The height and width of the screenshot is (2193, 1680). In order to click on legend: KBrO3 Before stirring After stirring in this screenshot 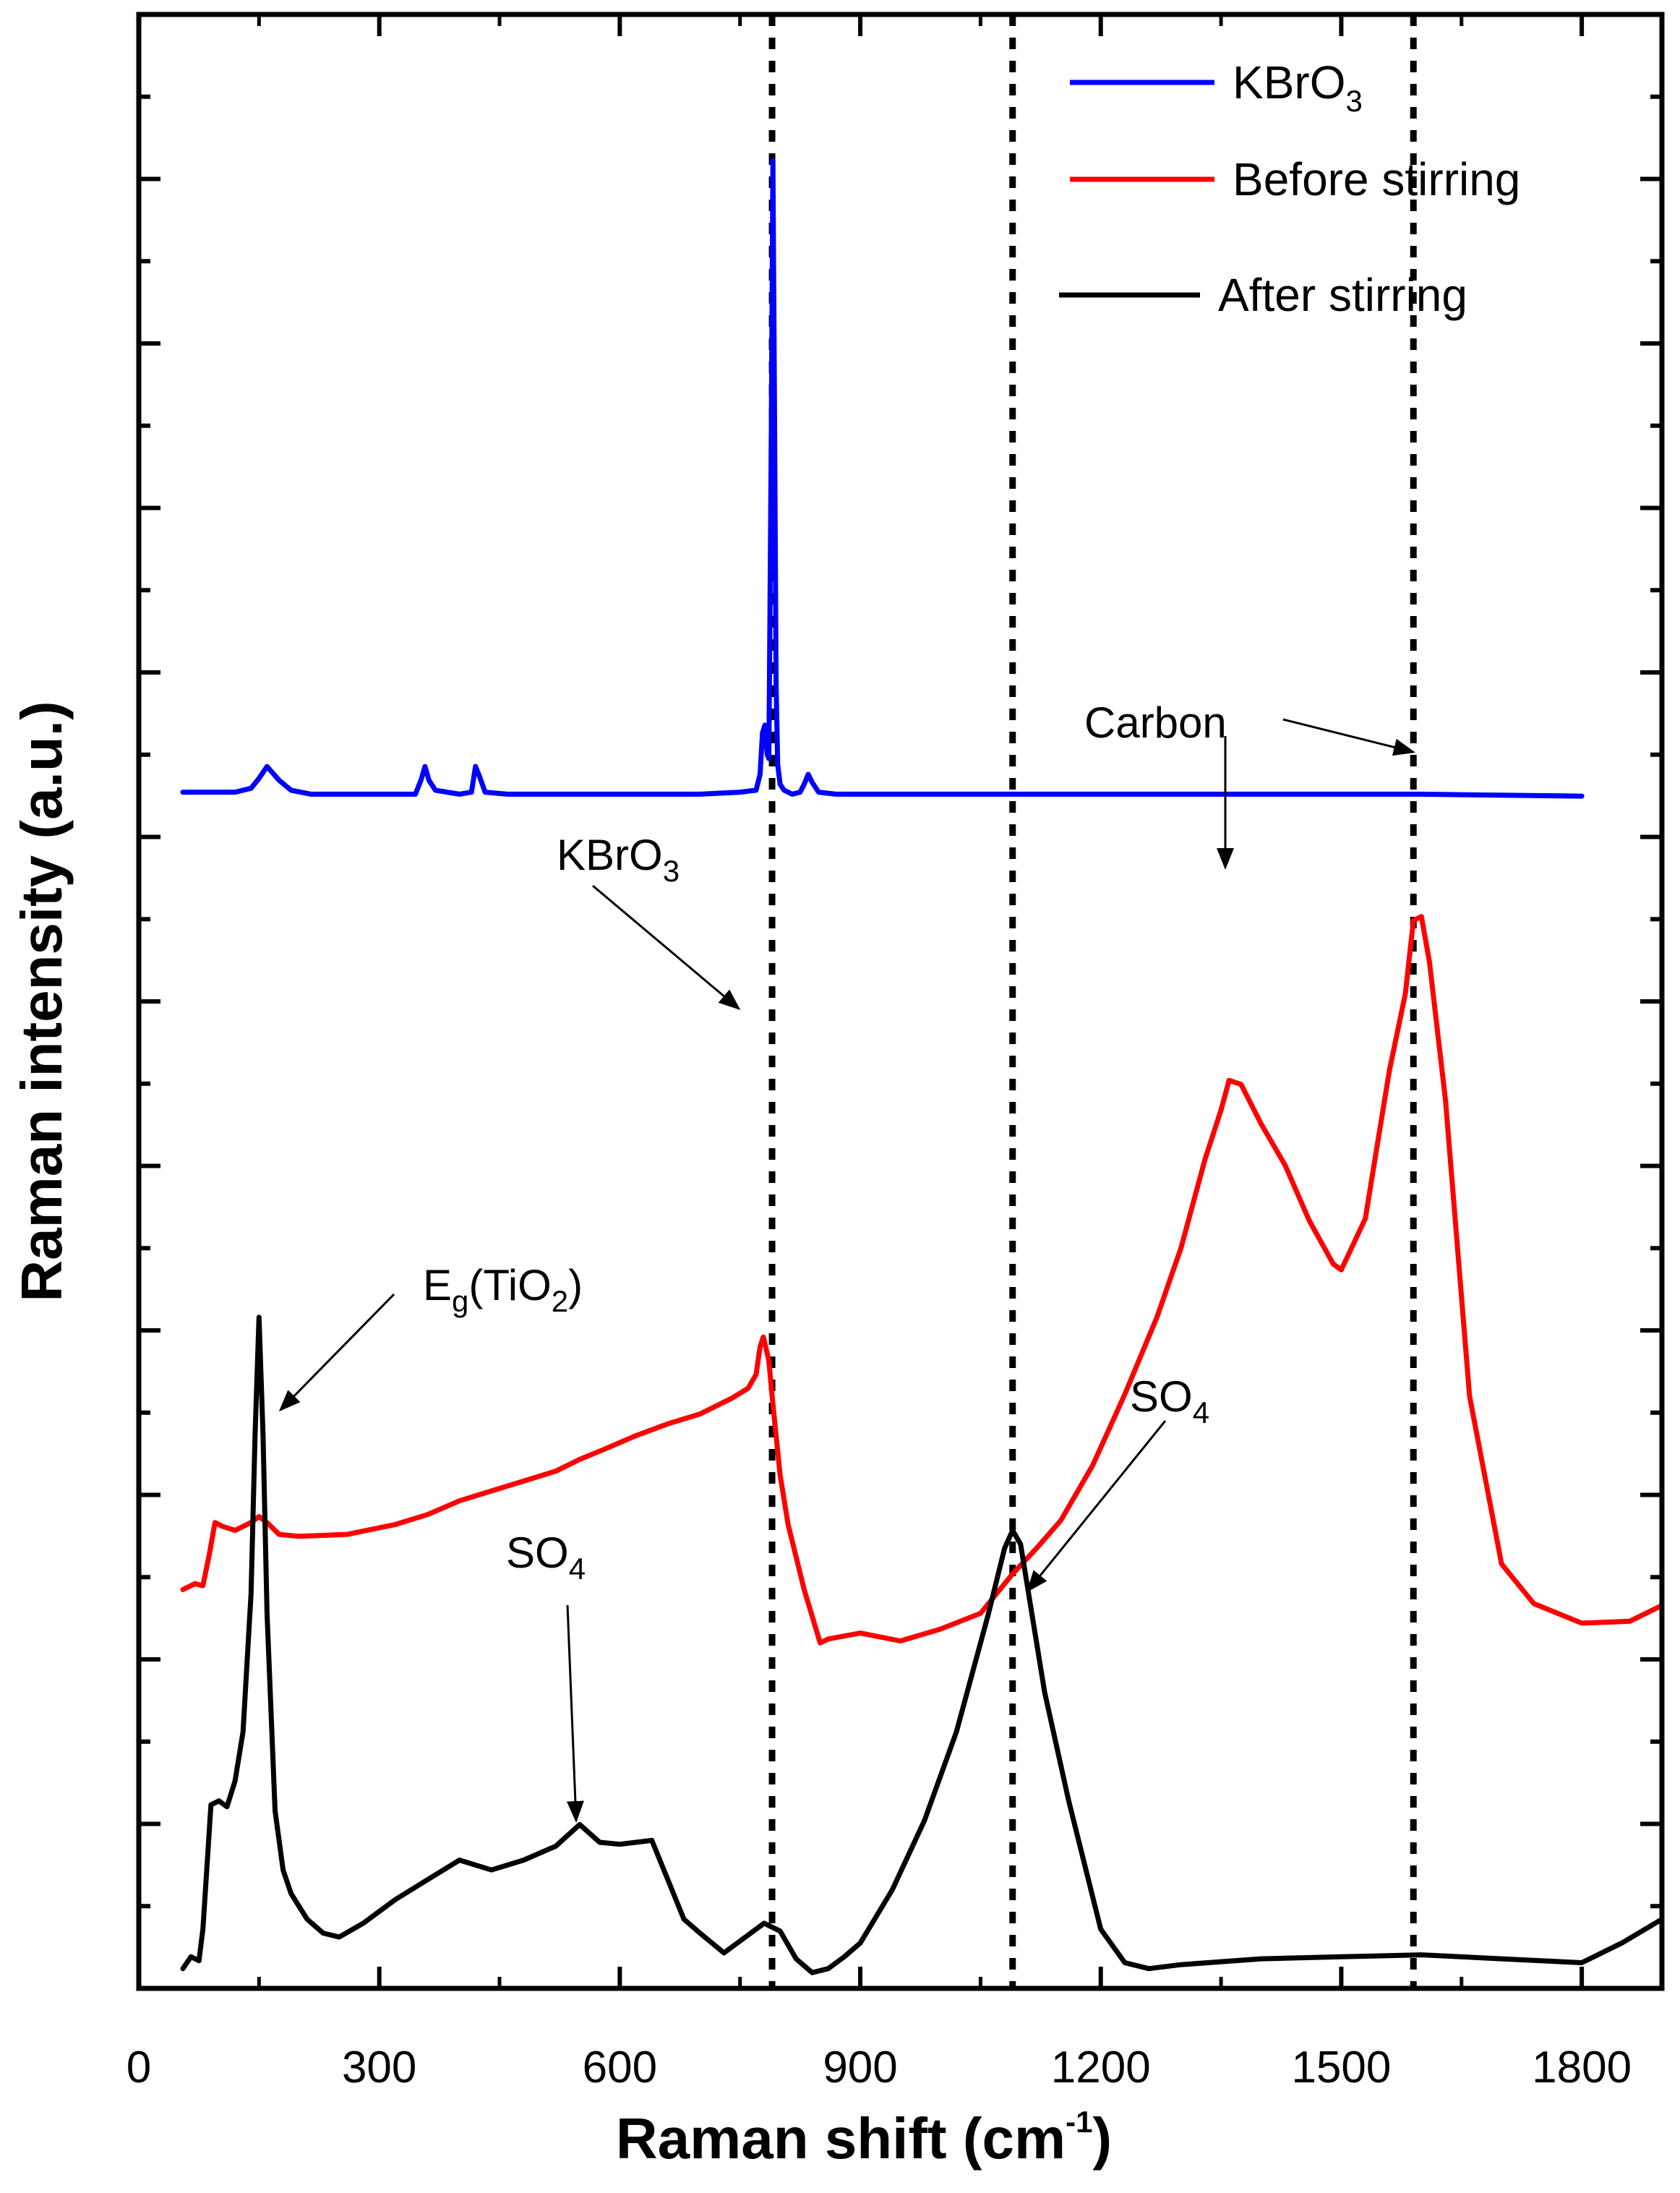, I will do `click(1289, 189)`.